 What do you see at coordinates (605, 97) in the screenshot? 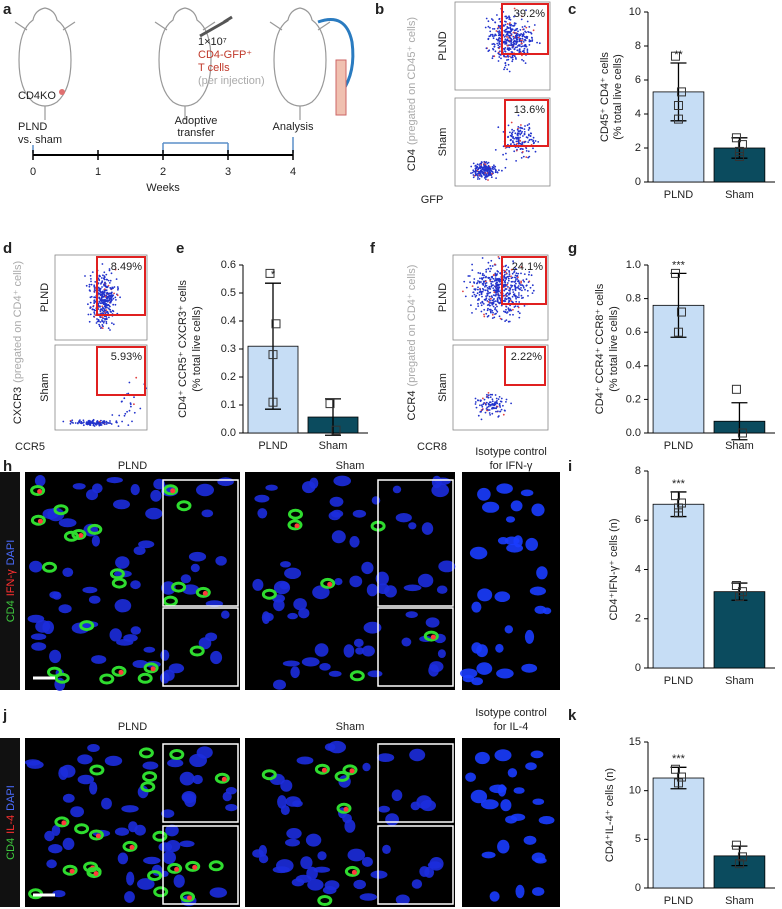
I see `y-axis-label: CD45⁺ CD4⁺ cells` at bounding box center [605, 97].